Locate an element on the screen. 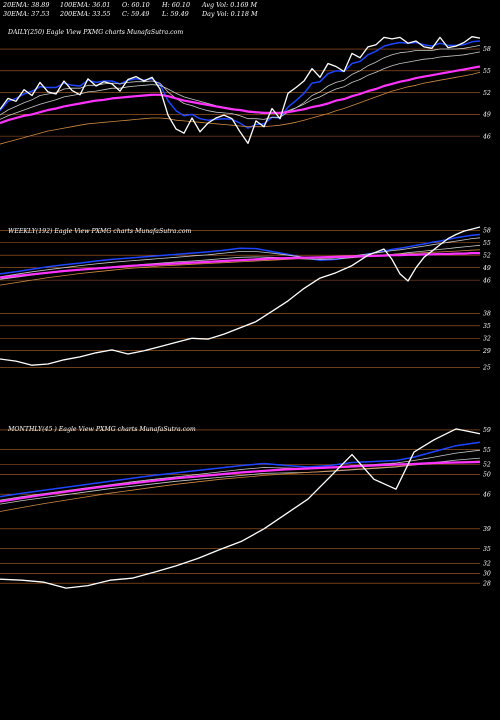  stat-close: C: 59.49 is located at coordinates (136, 14).